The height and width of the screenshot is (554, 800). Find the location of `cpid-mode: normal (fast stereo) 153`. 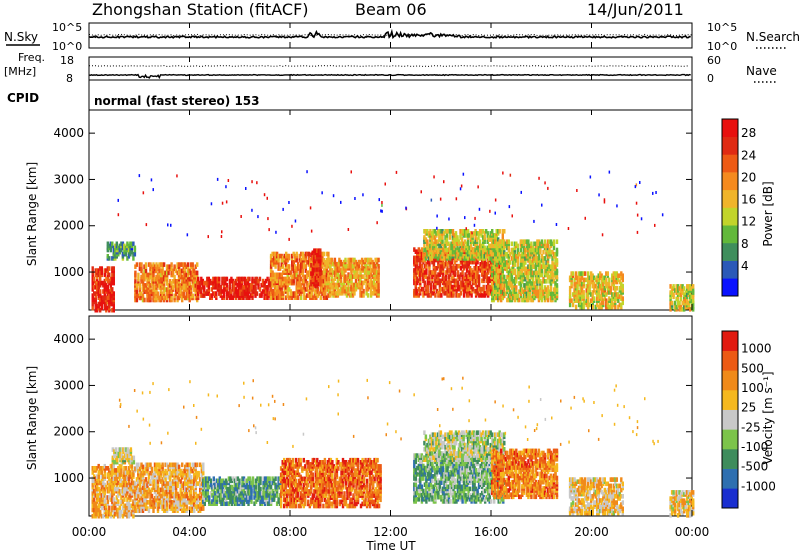

cpid-mode: normal (fast stereo) 153 is located at coordinates (177, 101).